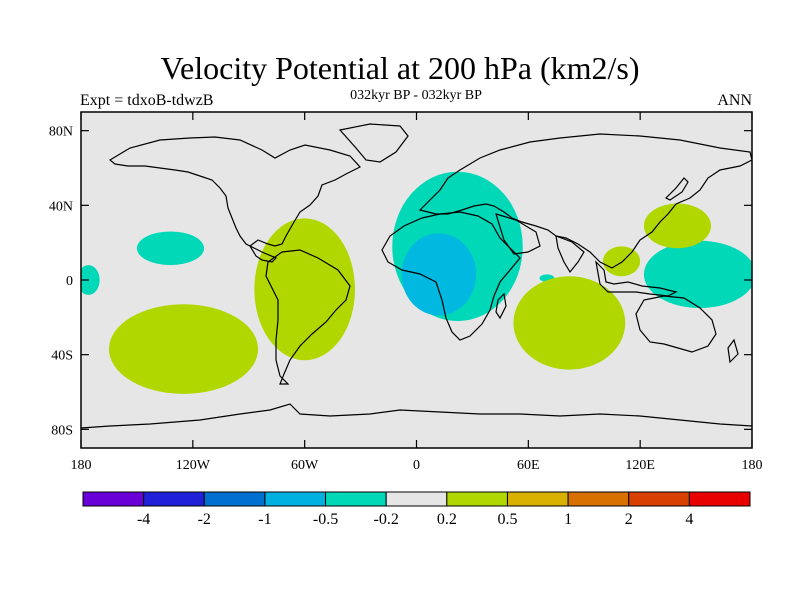  Describe the element at coordinates (518, 234) in the screenshot. I see `coastline-arabia` at that location.